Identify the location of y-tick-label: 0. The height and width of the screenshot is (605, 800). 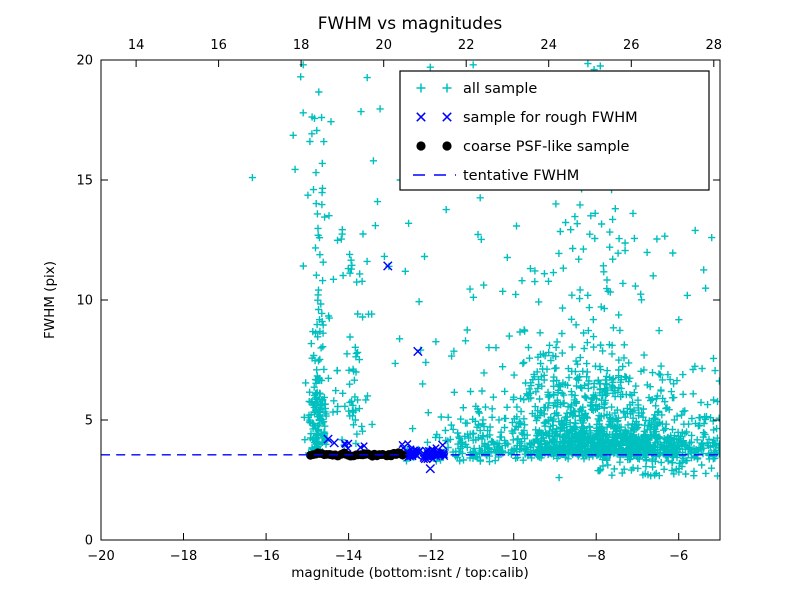
(89, 541).